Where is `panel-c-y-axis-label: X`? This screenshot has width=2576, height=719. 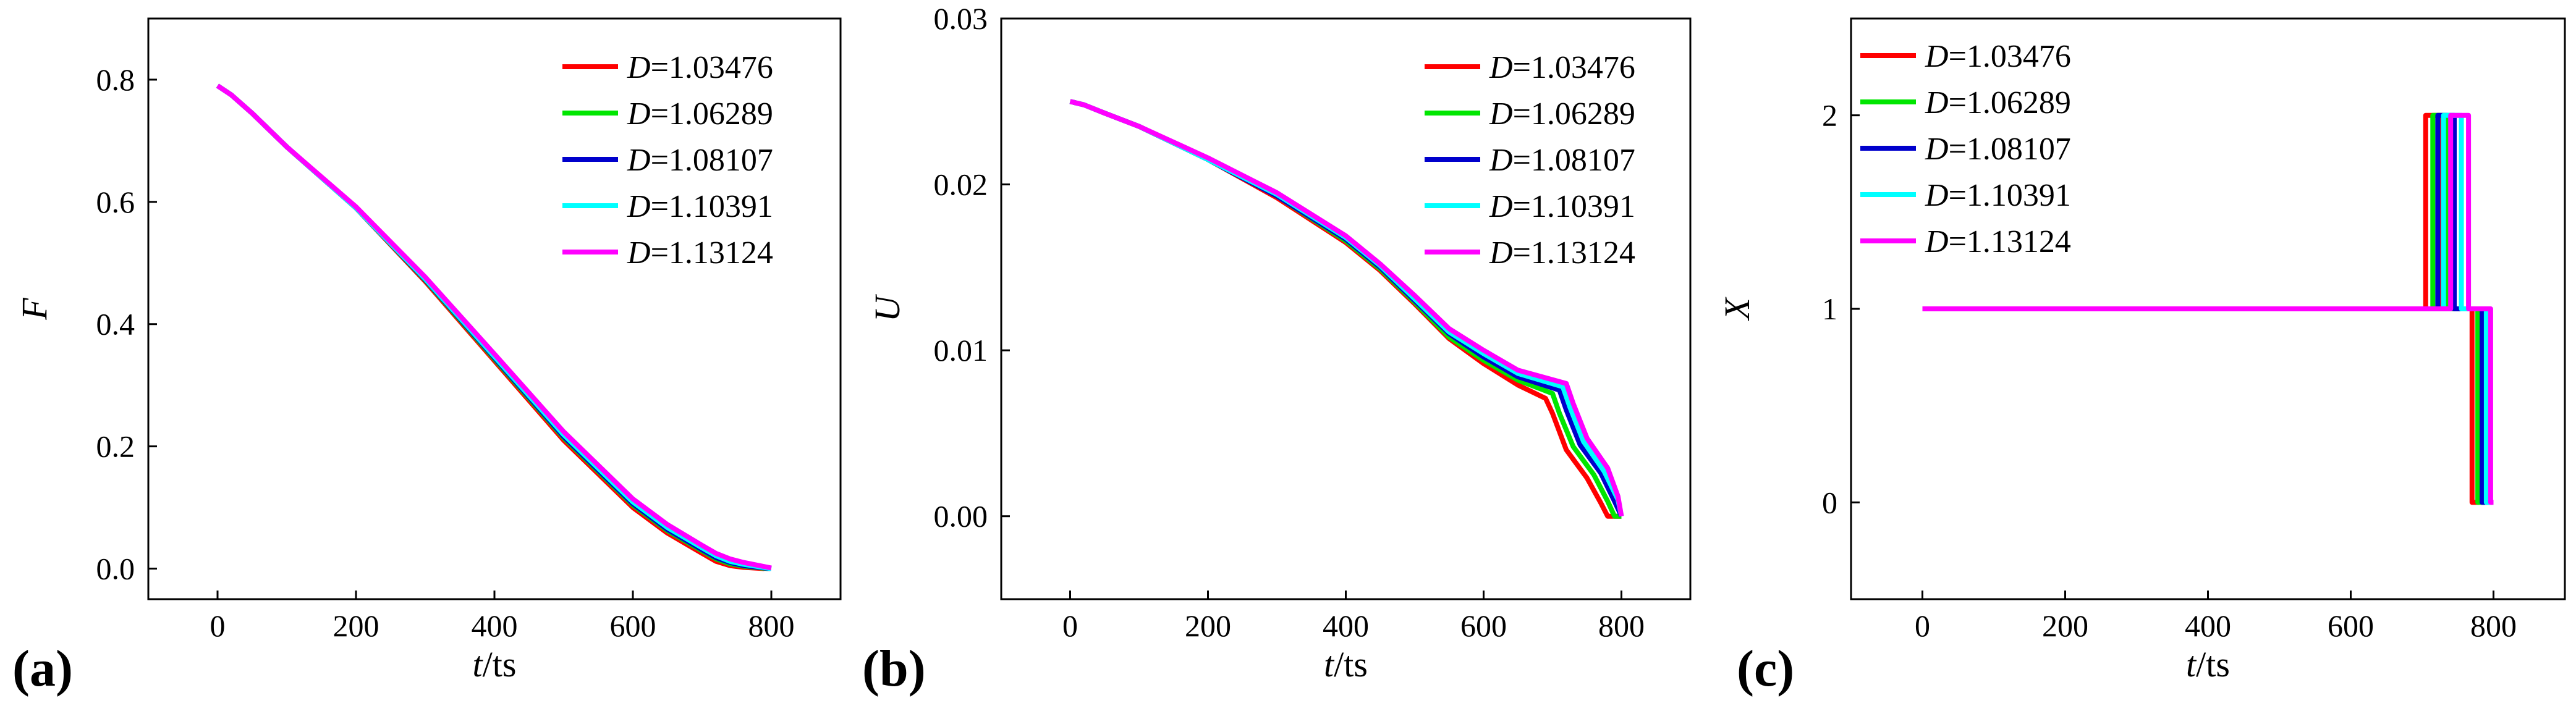 panel-c-y-axis-label: X is located at coordinates (1737, 308).